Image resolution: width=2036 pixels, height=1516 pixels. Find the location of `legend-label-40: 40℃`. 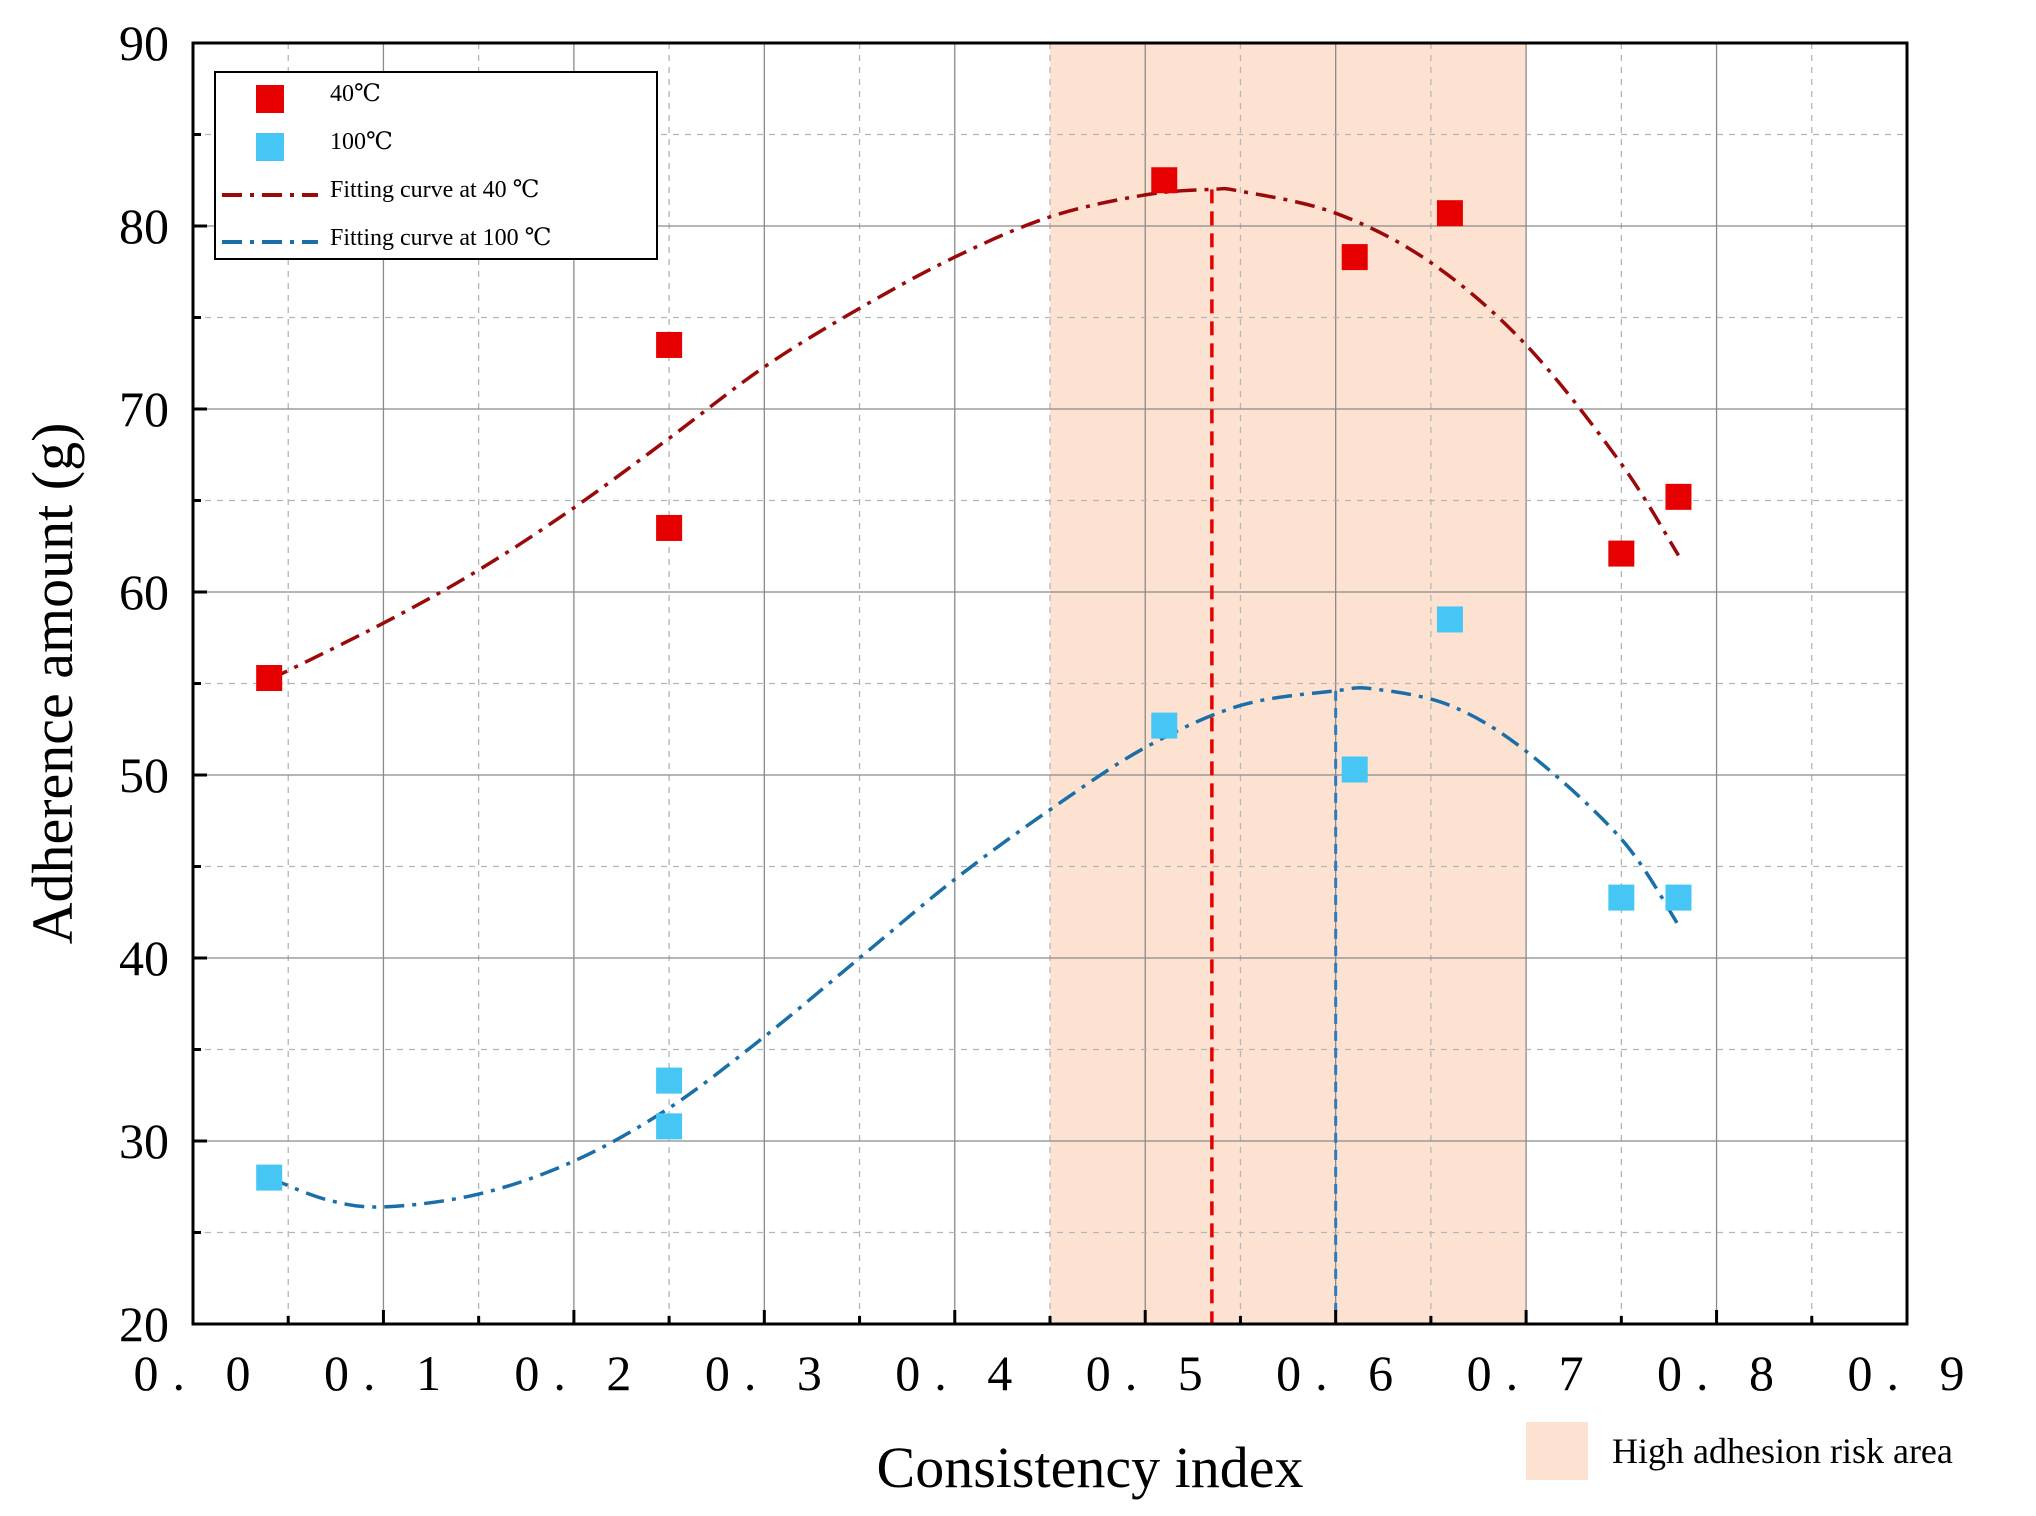

legend-label-40: 40℃ is located at coordinates (355, 94).